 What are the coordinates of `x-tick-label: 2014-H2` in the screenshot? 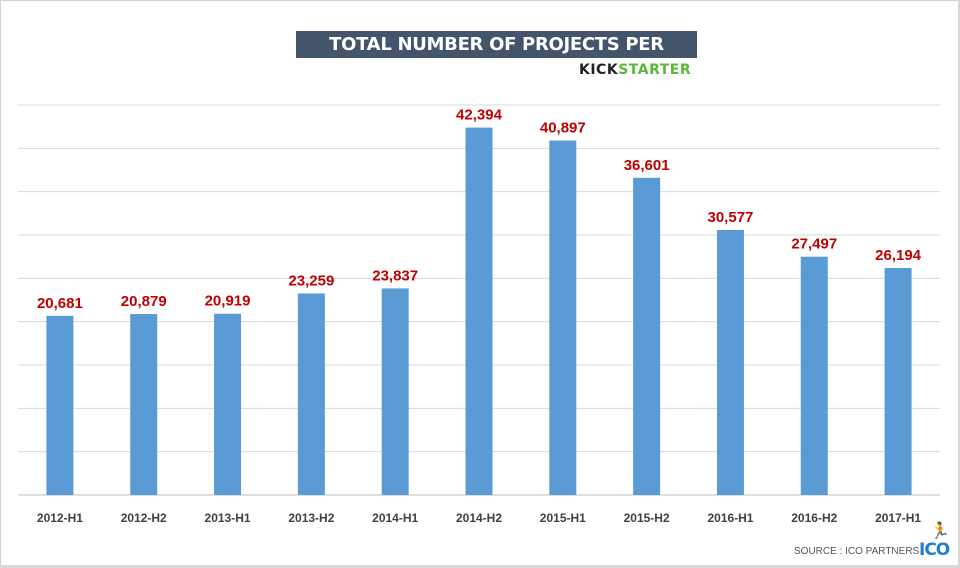 It's located at (479, 518).